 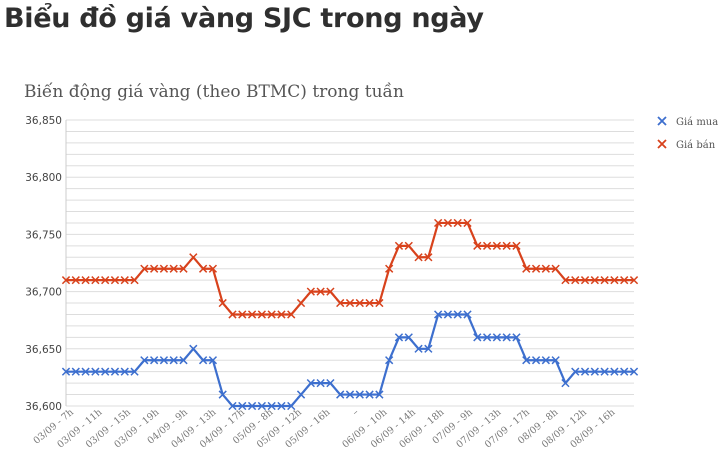 What do you see at coordinates (686, 145) in the screenshot?
I see `legend-item: Giá bán` at bounding box center [686, 145].